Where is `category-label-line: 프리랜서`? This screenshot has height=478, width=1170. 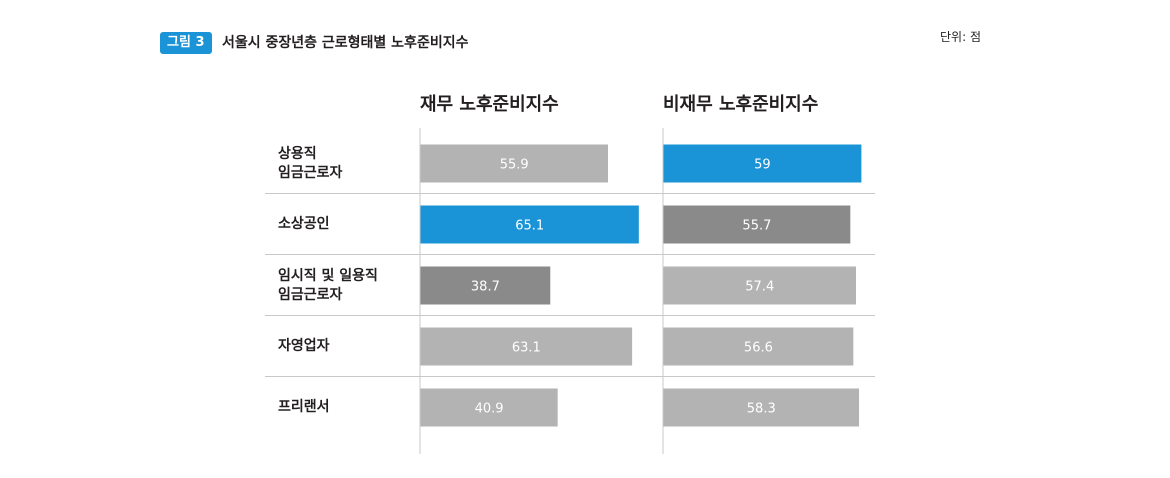
category-label-line: 프리랜서 is located at coordinates (304, 407).